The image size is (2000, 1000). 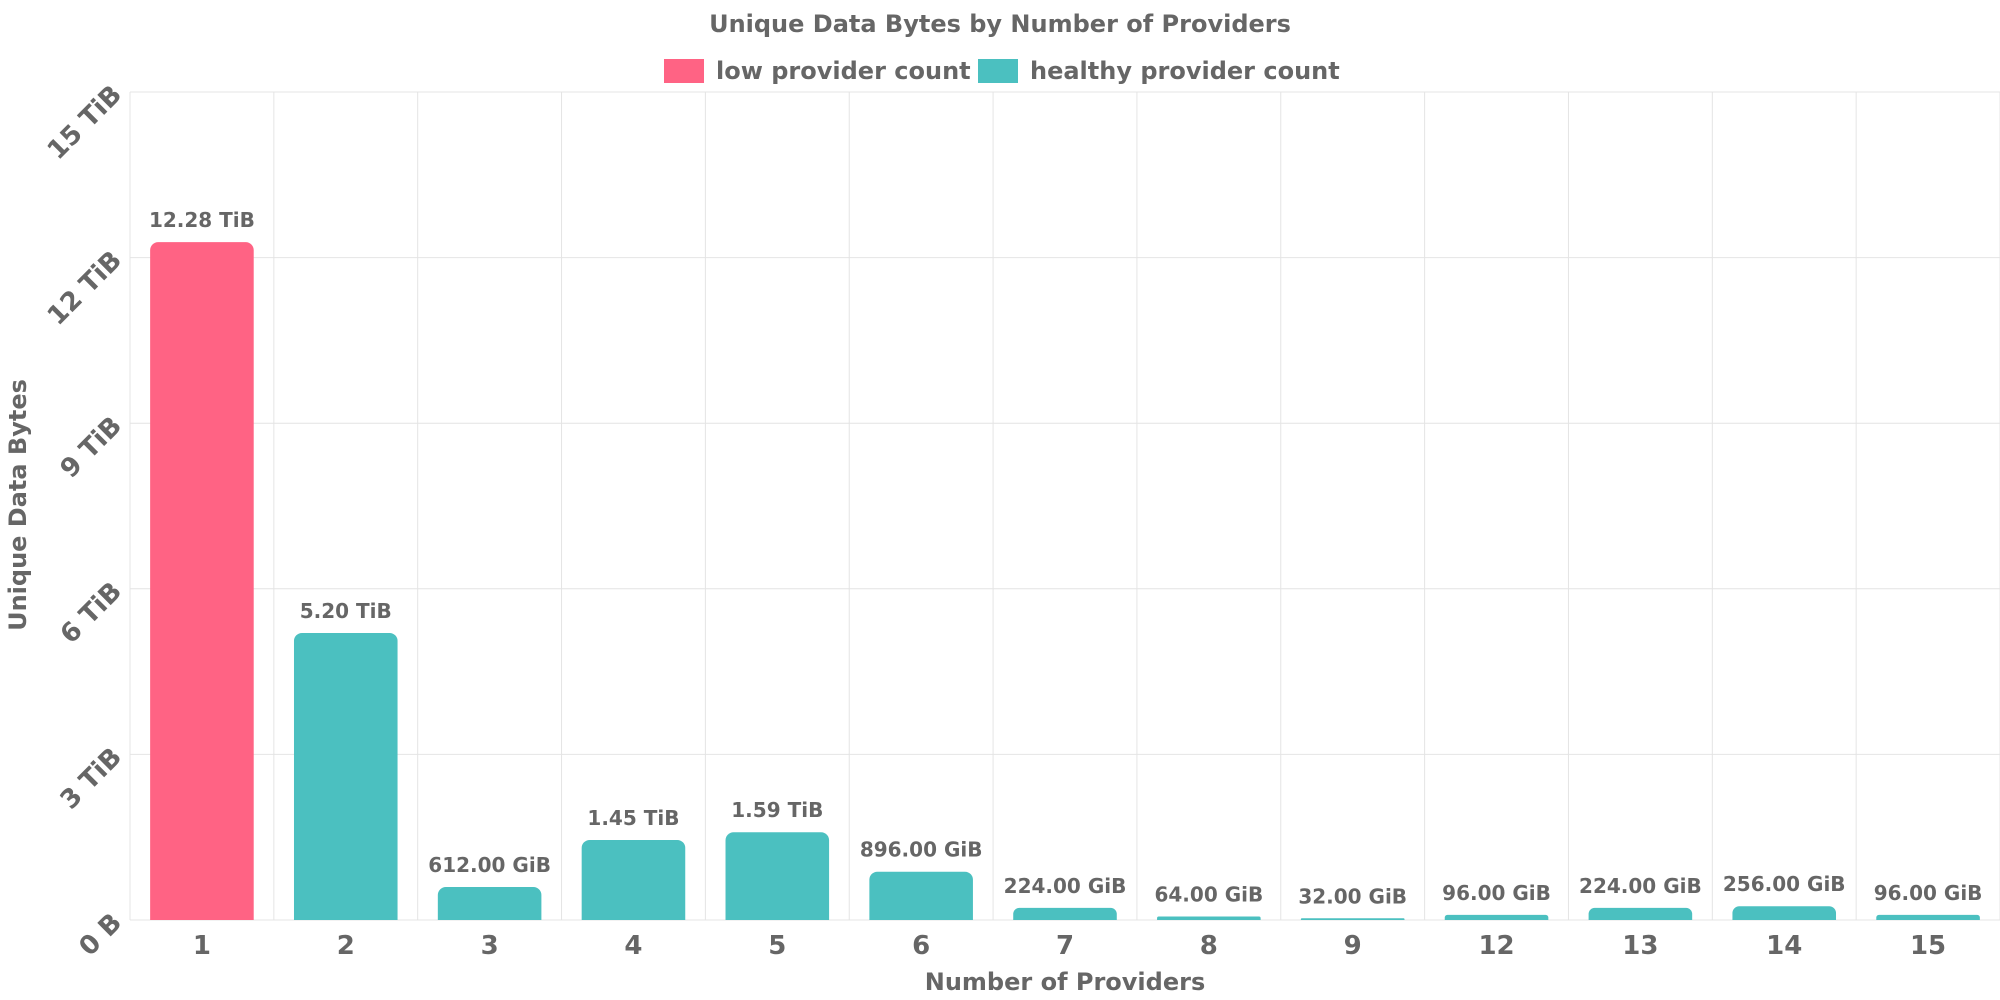 I want to click on legend-item-low: low provider count, so click(x=817, y=71).